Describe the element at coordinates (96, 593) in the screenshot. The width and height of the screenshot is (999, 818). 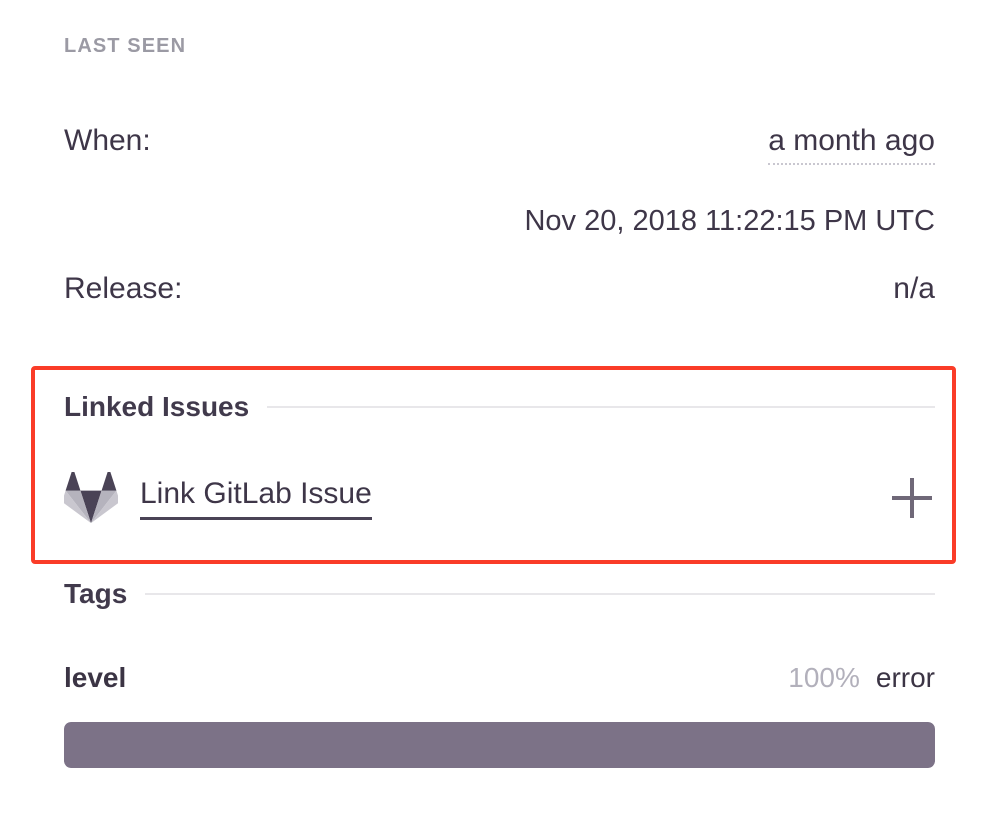
I see `tags-title: Tags` at that location.